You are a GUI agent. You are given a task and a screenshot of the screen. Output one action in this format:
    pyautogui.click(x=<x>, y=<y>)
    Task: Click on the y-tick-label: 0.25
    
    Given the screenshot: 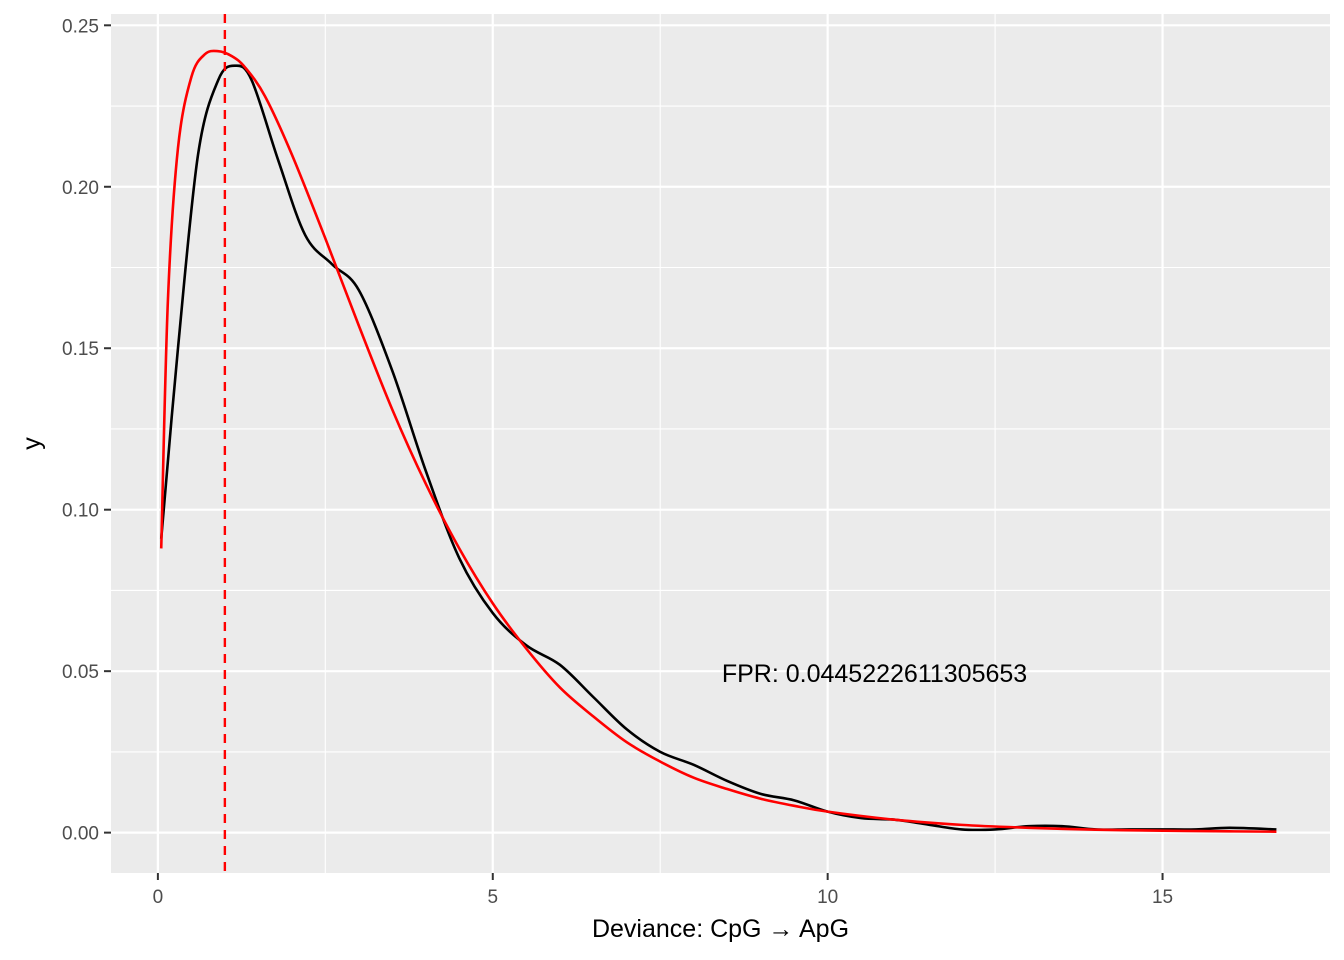 What is the action you would take?
    pyautogui.click(x=80, y=26)
    